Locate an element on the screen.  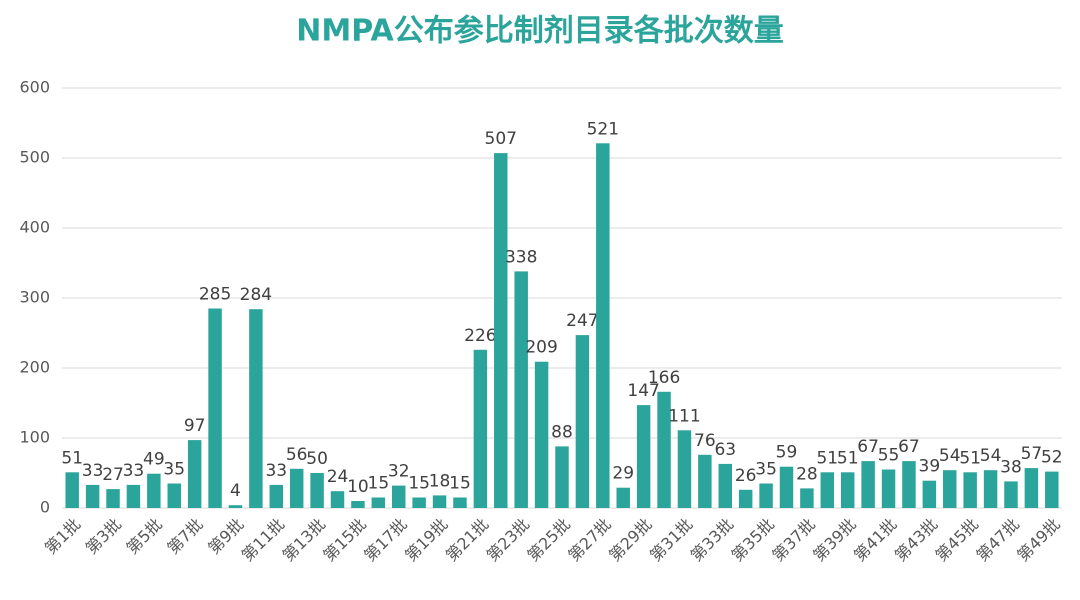
value-label: 338 is located at coordinates (521, 257).